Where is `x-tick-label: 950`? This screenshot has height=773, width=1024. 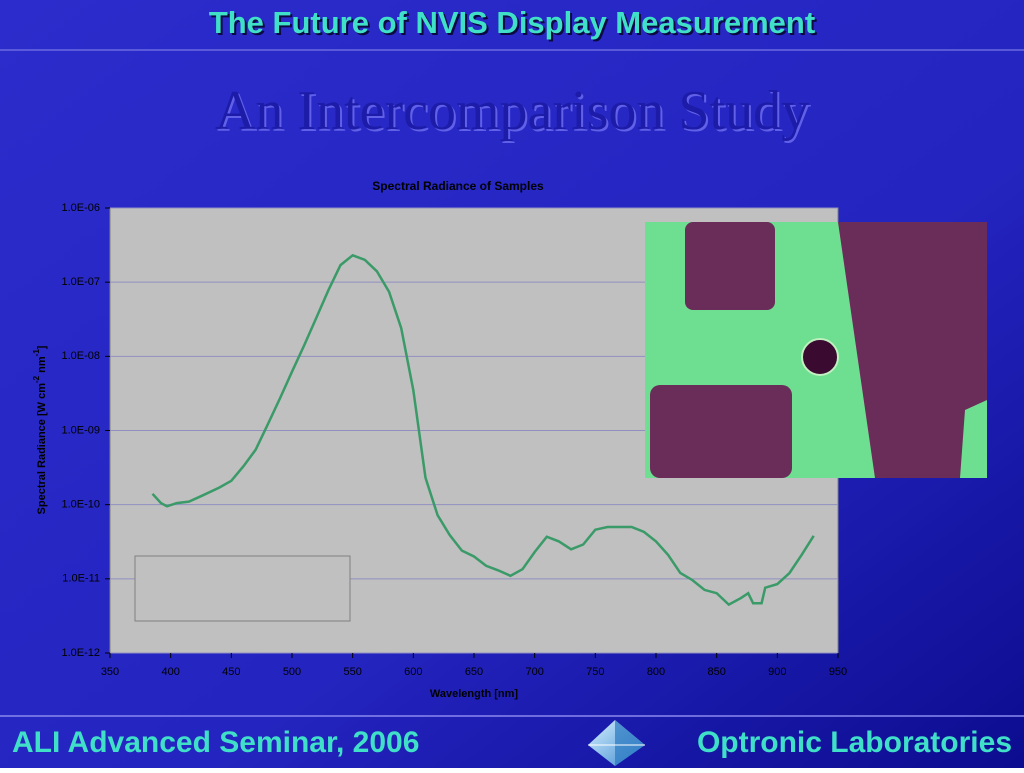
x-tick-label: 950 is located at coordinates (838, 672).